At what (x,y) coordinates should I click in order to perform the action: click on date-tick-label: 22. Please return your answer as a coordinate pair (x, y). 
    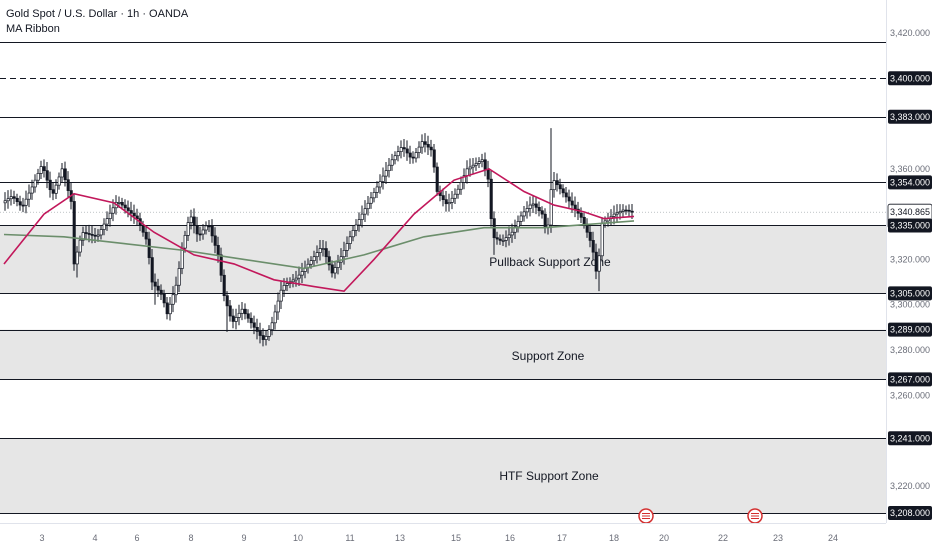
    Looking at the image, I should click on (723, 538).